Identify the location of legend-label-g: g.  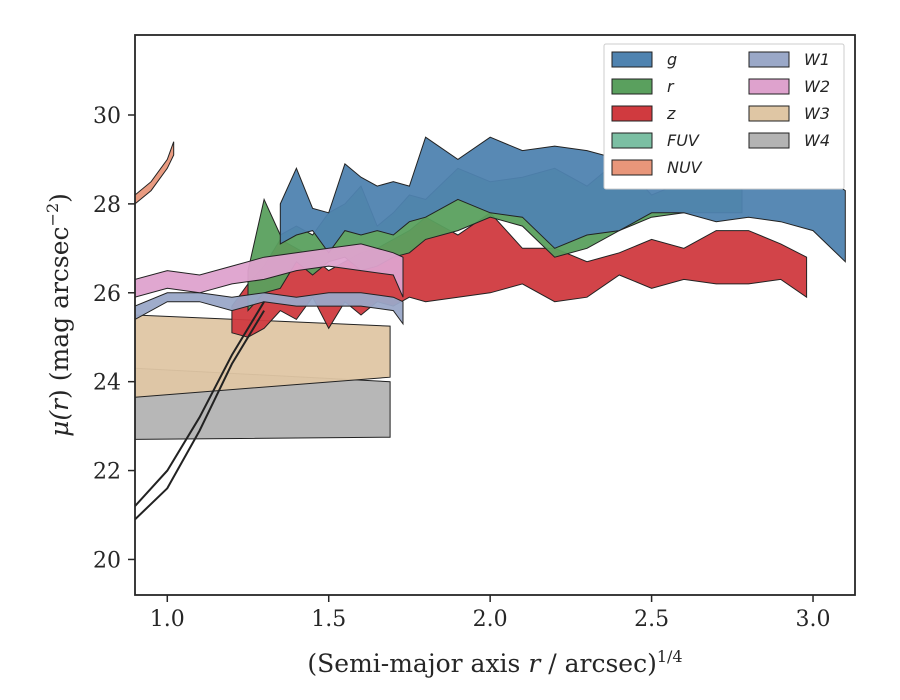
(672, 59).